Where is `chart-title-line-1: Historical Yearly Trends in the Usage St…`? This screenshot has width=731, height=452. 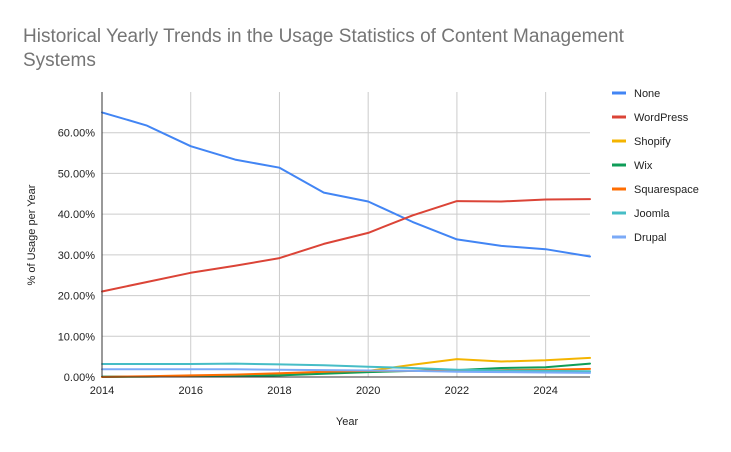
chart-title-line-1: Historical Yearly Trends in the Usage St… is located at coordinates (324, 36).